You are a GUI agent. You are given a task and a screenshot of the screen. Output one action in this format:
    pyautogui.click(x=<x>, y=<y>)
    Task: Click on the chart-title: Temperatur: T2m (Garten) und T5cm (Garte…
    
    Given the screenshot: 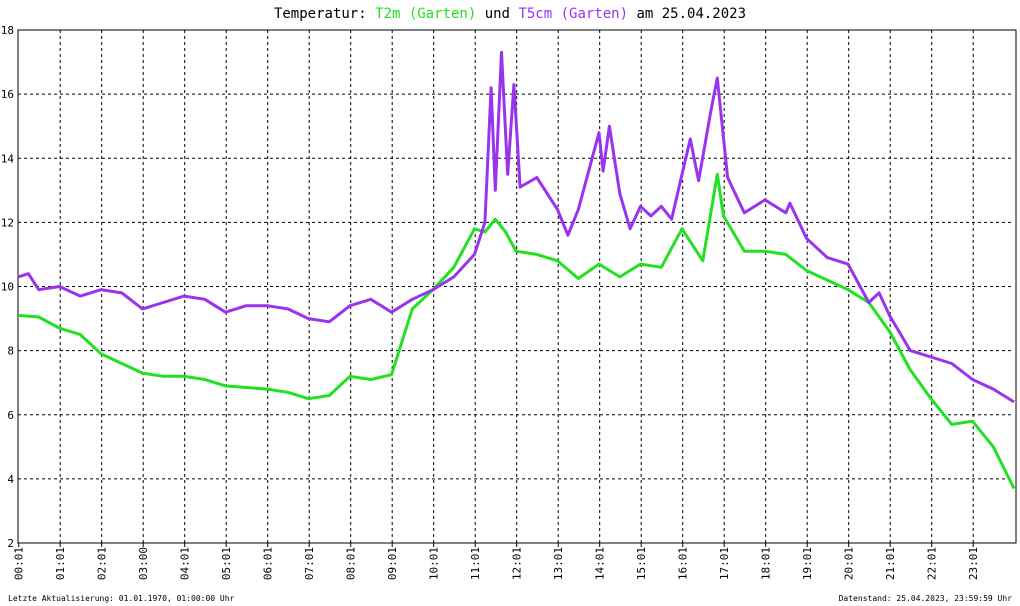 What is the action you would take?
    pyautogui.click(x=510, y=14)
    